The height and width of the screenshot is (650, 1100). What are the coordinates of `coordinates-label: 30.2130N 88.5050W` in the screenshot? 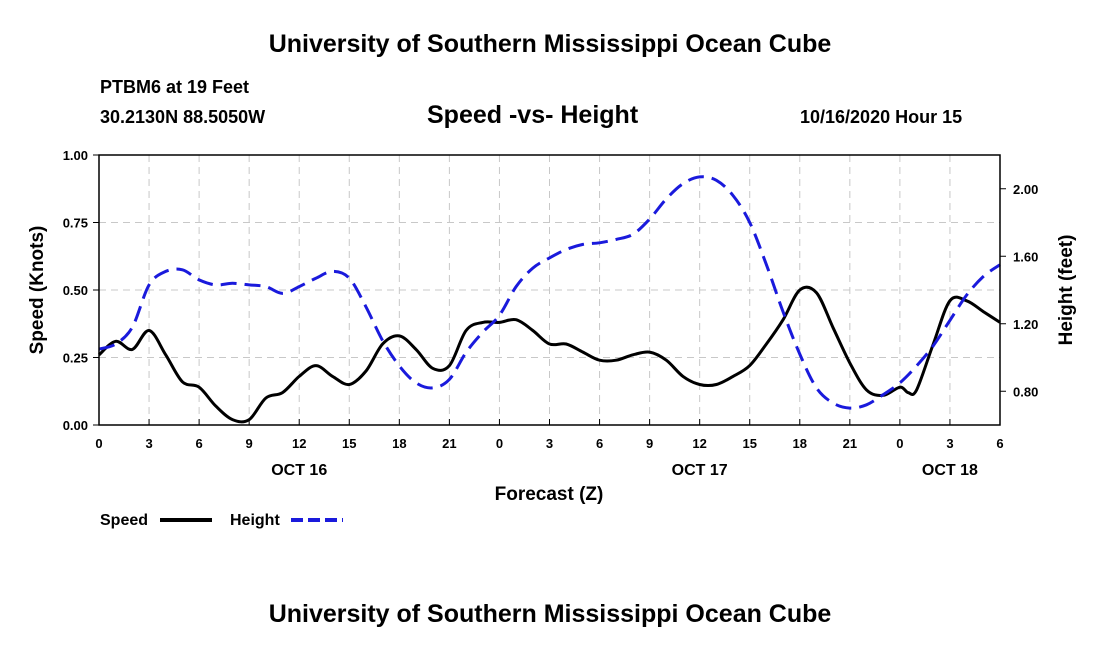 It's located at (183, 117).